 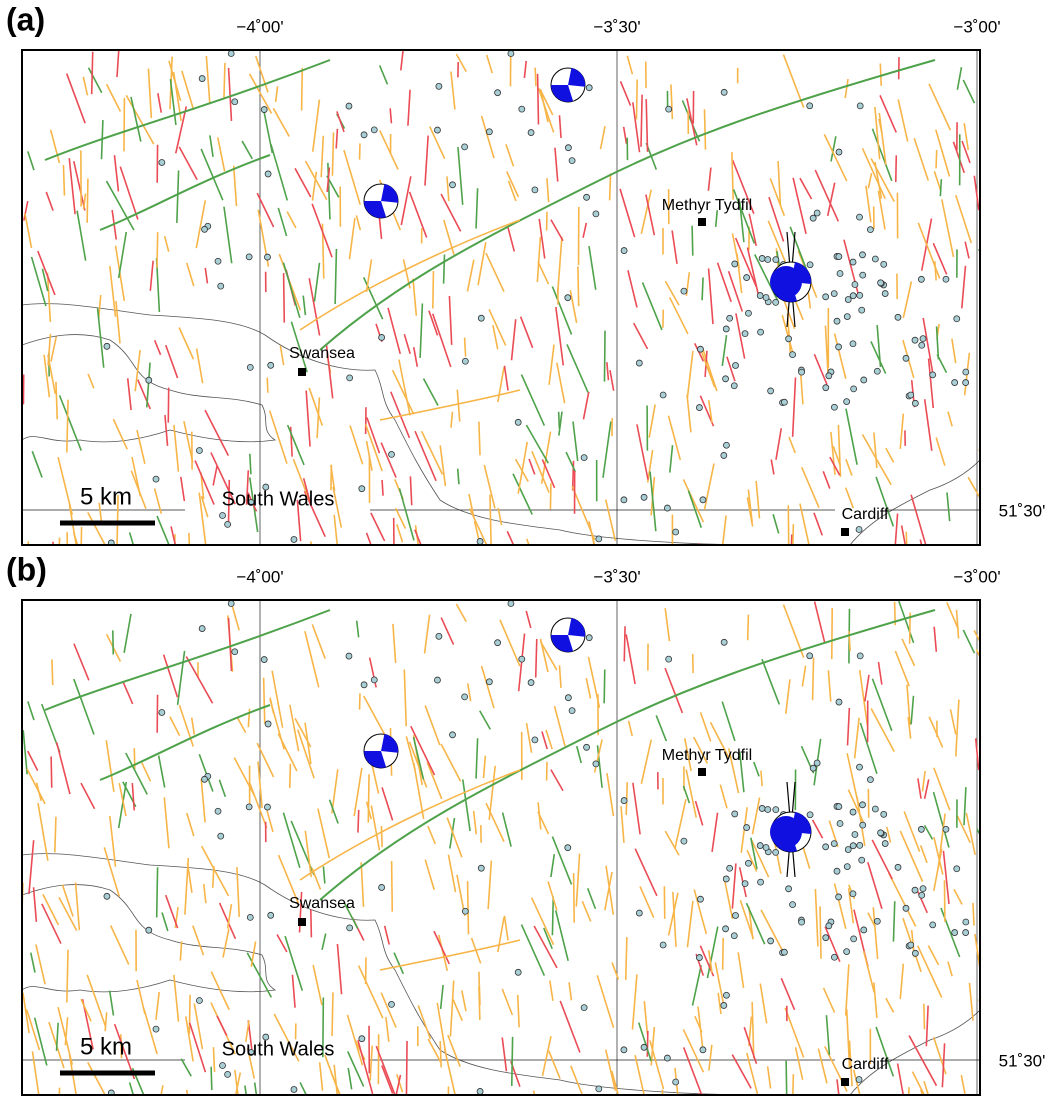 What do you see at coordinates (707, 205) in the screenshot?
I see `city-label: Methyr Tydfil` at bounding box center [707, 205].